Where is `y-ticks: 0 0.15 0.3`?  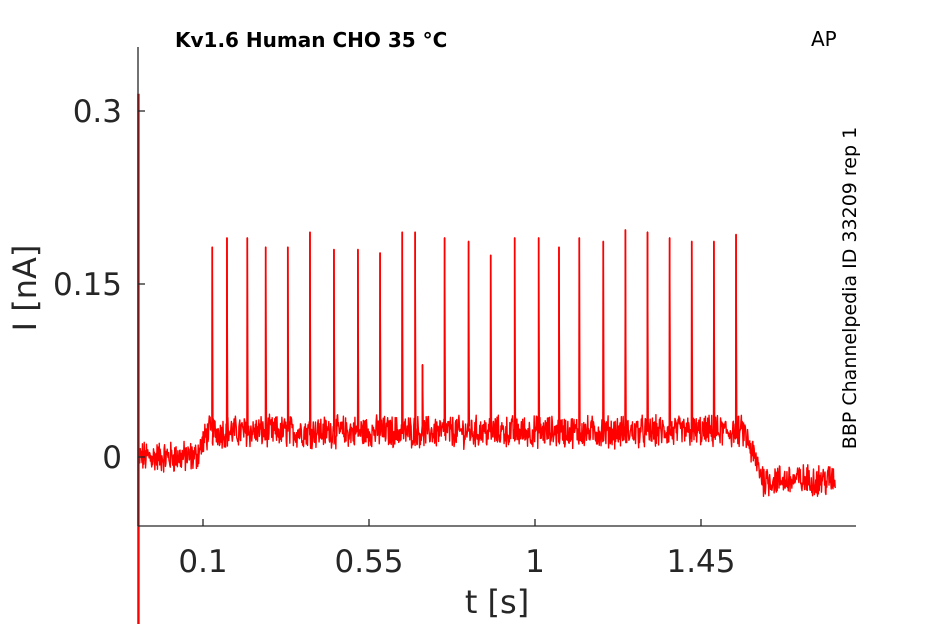 y-ticks: 0 0.15 0.3 is located at coordinates (99, 285).